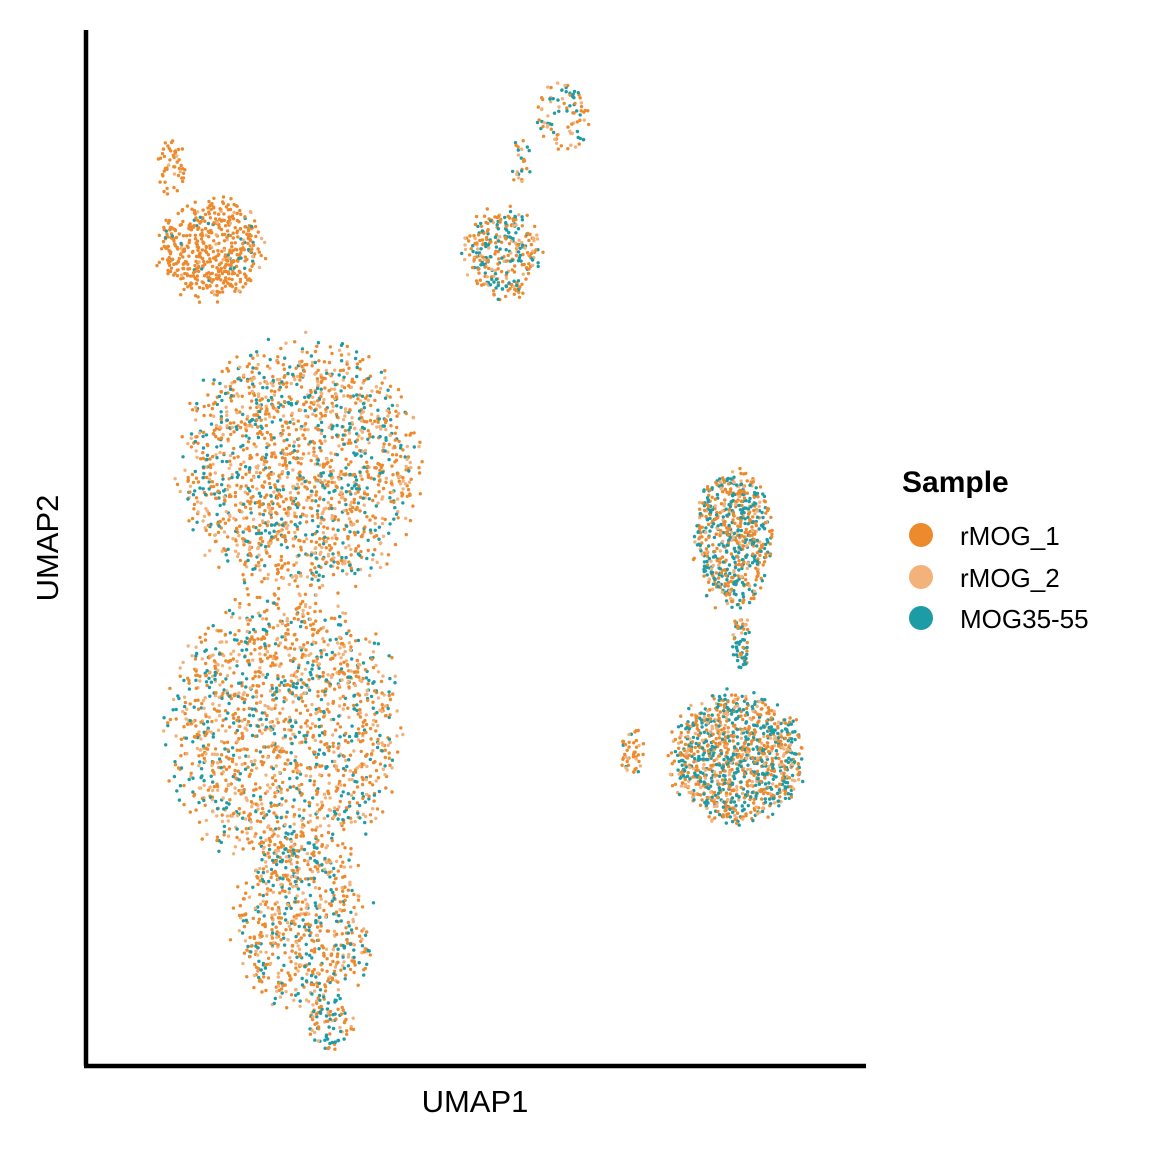 This screenshot has height=1152, width=1152. Describe the element at coordinates (263, 387) in the screenshot. I see `scatter-point-2093` at that location.